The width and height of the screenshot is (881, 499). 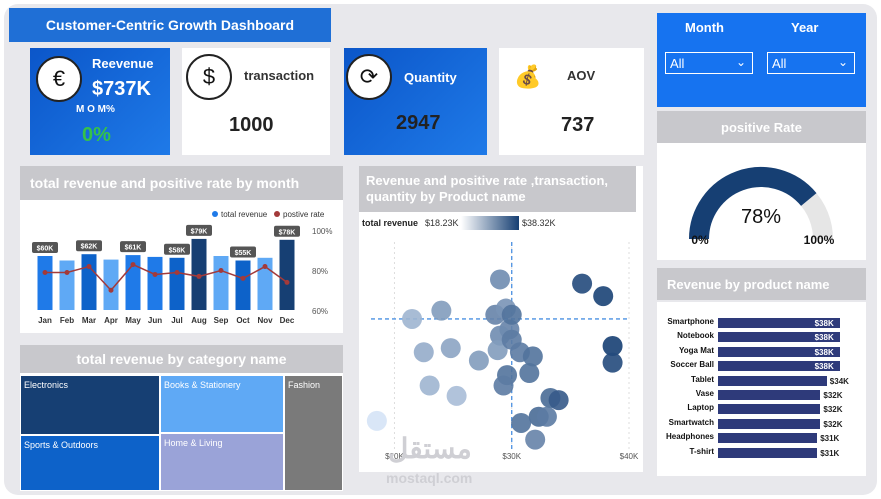 I want to click on gauge-card, so click(x=761, y=201).